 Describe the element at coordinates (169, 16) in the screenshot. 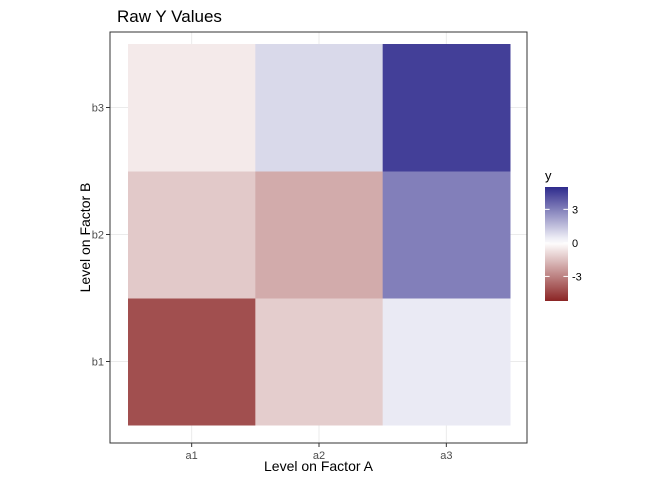

I see `chart-title: Raw Y Values` at that location.